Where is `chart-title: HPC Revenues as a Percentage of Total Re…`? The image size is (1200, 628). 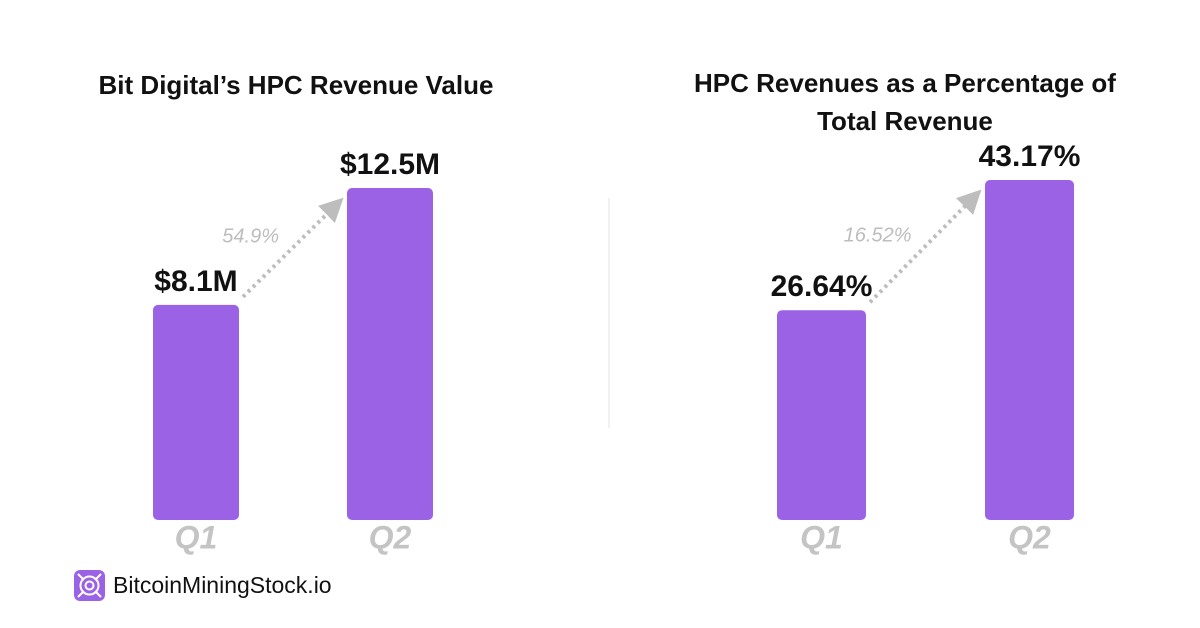
chart-title: HPC Revenues as a Percentage of Total Re… is located at coordinates (905, 102).